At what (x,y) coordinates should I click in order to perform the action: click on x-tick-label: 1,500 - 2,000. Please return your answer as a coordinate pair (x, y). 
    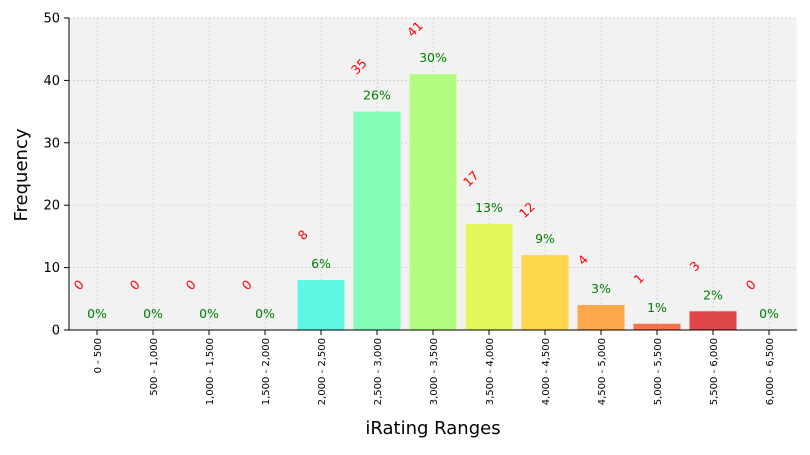
    Looking at the image, I should click on (266, 371).